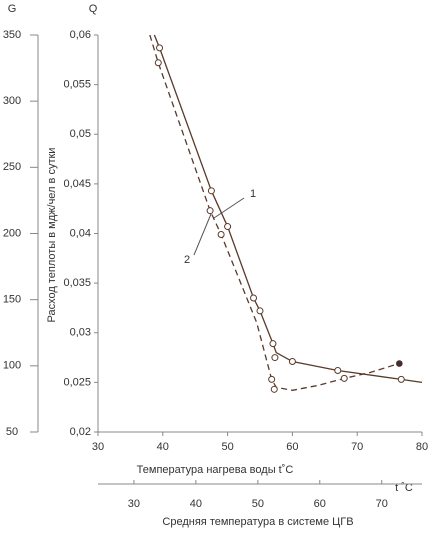  I want to click on y-tick-label: 0,045, so click(77, 184).